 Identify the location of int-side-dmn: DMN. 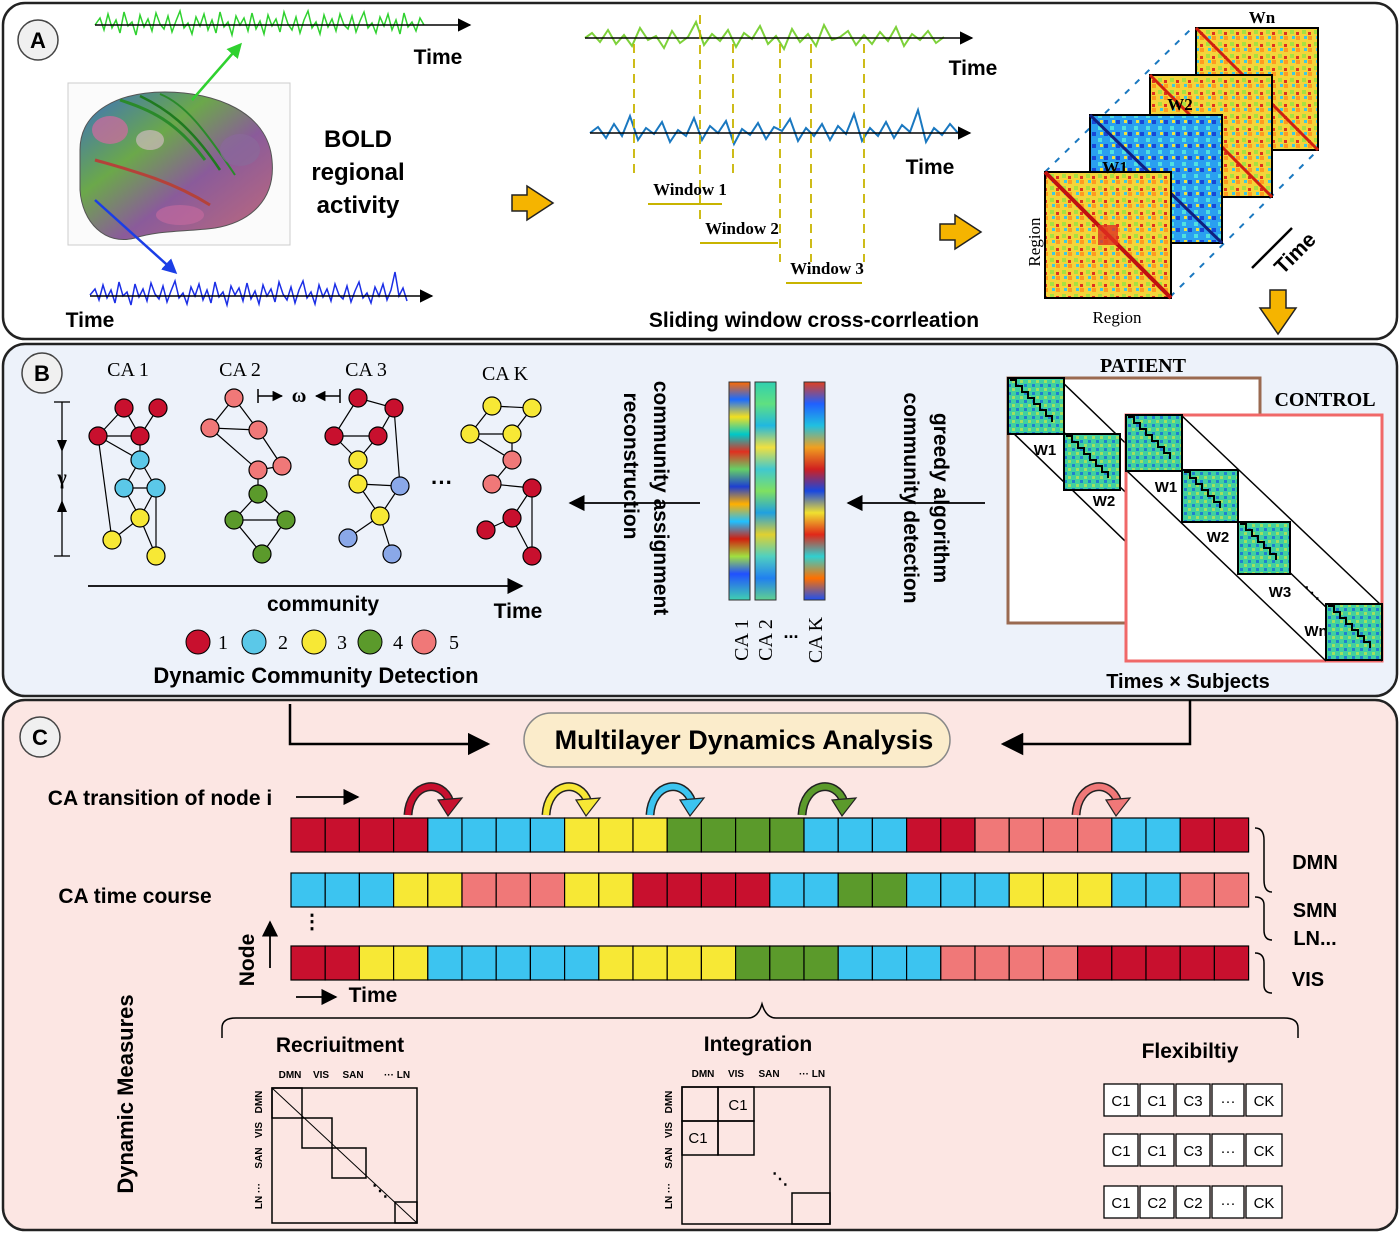
(669, 1102).